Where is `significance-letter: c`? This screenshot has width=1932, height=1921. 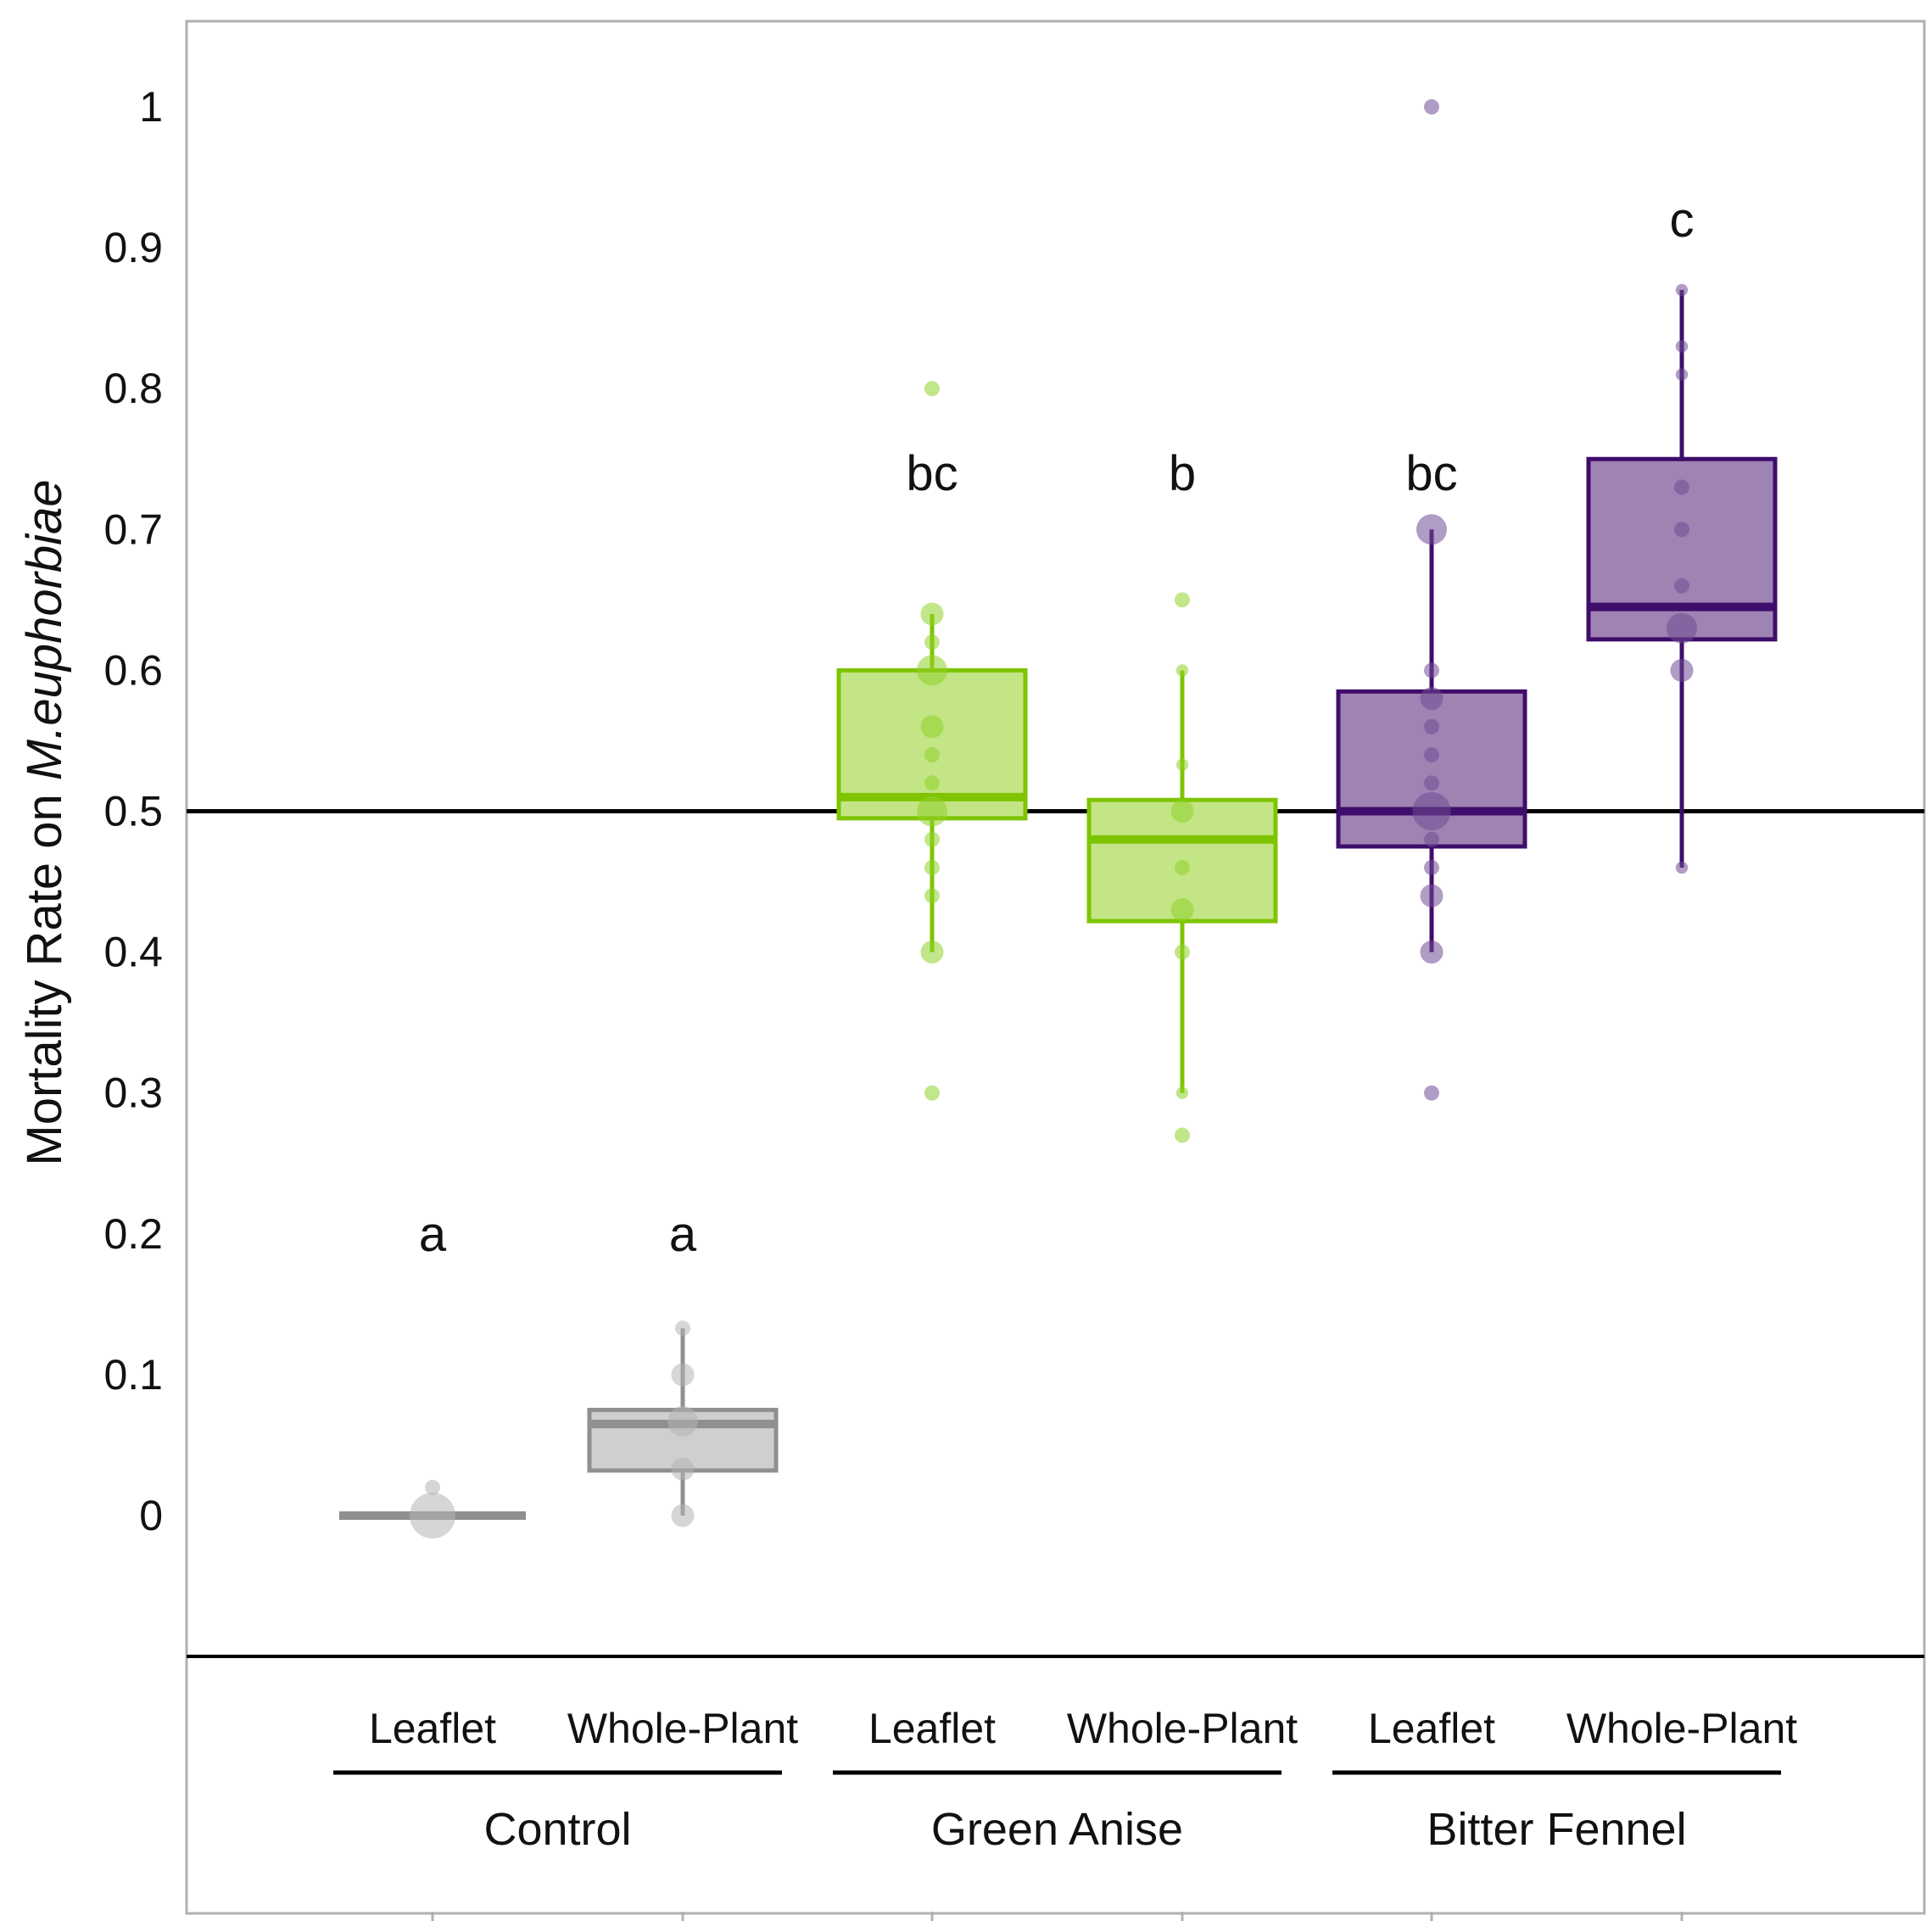
significance-letter: c is located at coordinates (1683, 221).